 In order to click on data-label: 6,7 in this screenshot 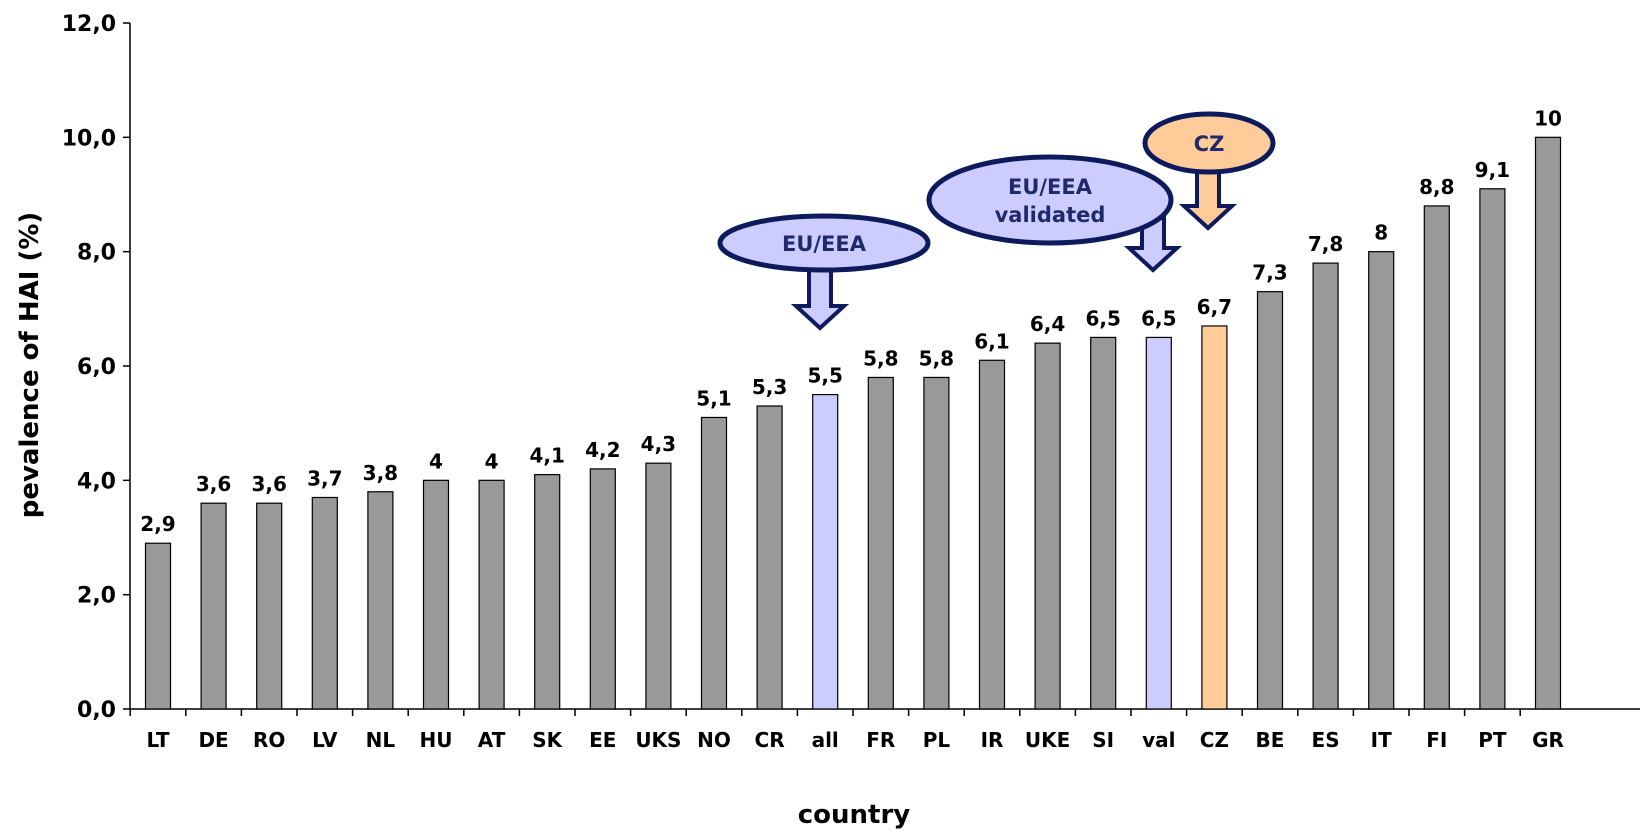, I will do `click(1214, 307)`.